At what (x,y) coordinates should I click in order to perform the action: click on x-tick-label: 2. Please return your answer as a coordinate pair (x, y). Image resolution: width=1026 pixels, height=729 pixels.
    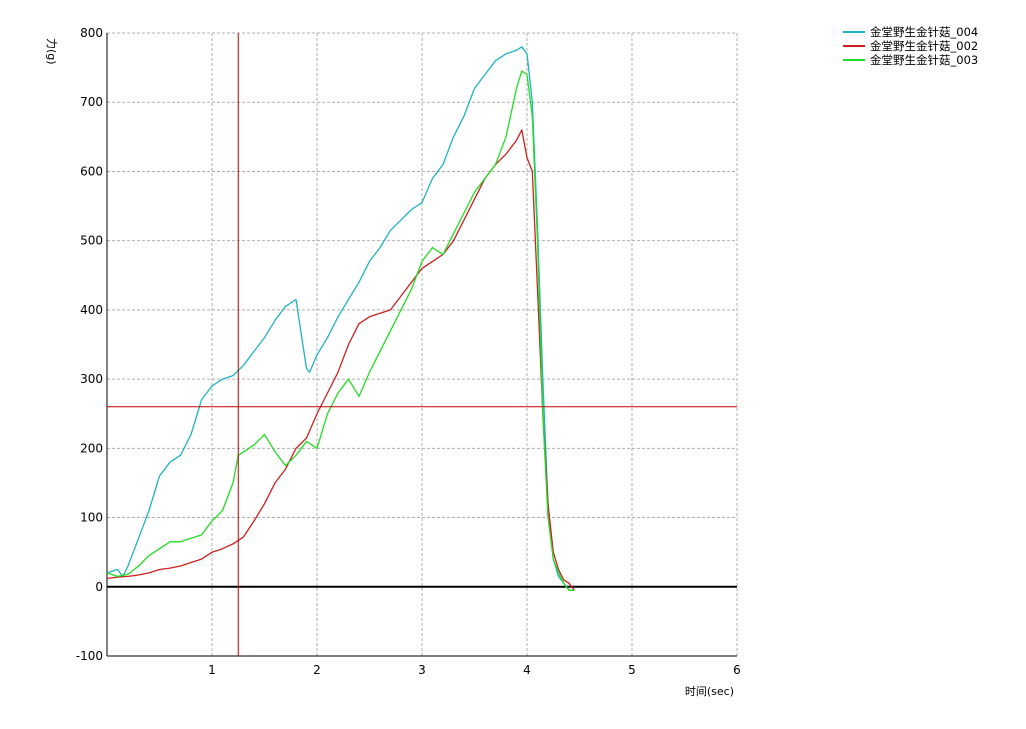
    Looking at the image, I should click on (317, 670).